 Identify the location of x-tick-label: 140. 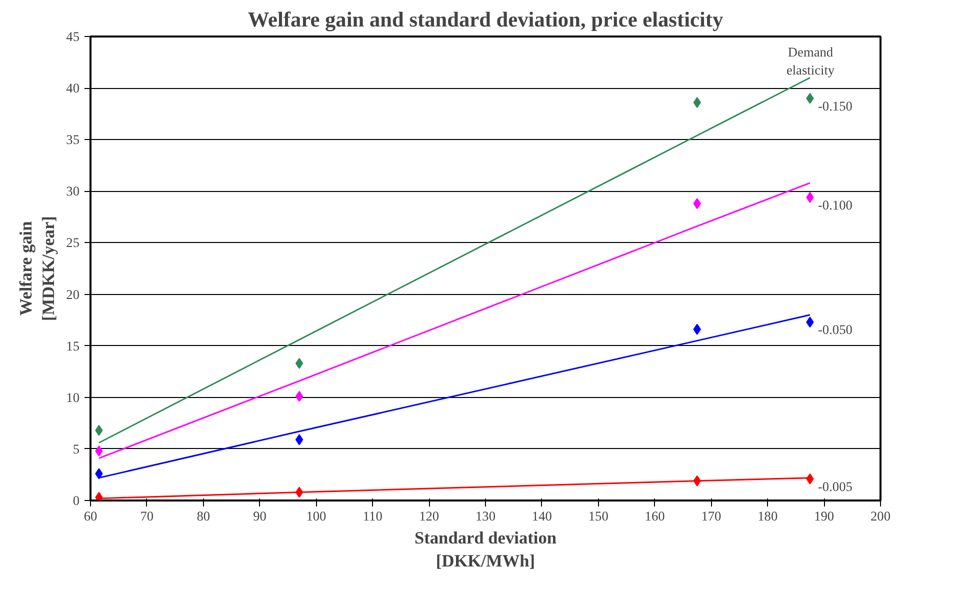
(542, 516).